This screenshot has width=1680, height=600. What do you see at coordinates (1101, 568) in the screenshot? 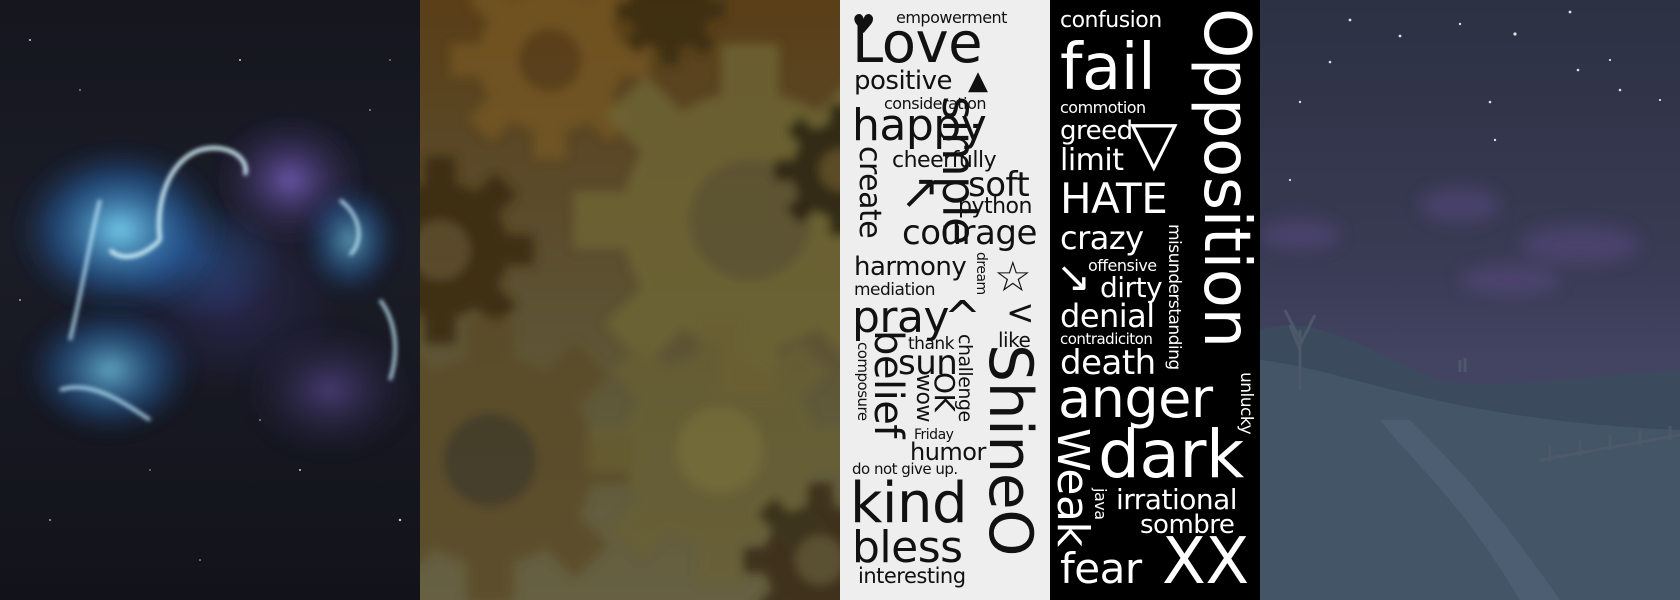
I see `word-fear: fear` at bounding box center [1101, 568].